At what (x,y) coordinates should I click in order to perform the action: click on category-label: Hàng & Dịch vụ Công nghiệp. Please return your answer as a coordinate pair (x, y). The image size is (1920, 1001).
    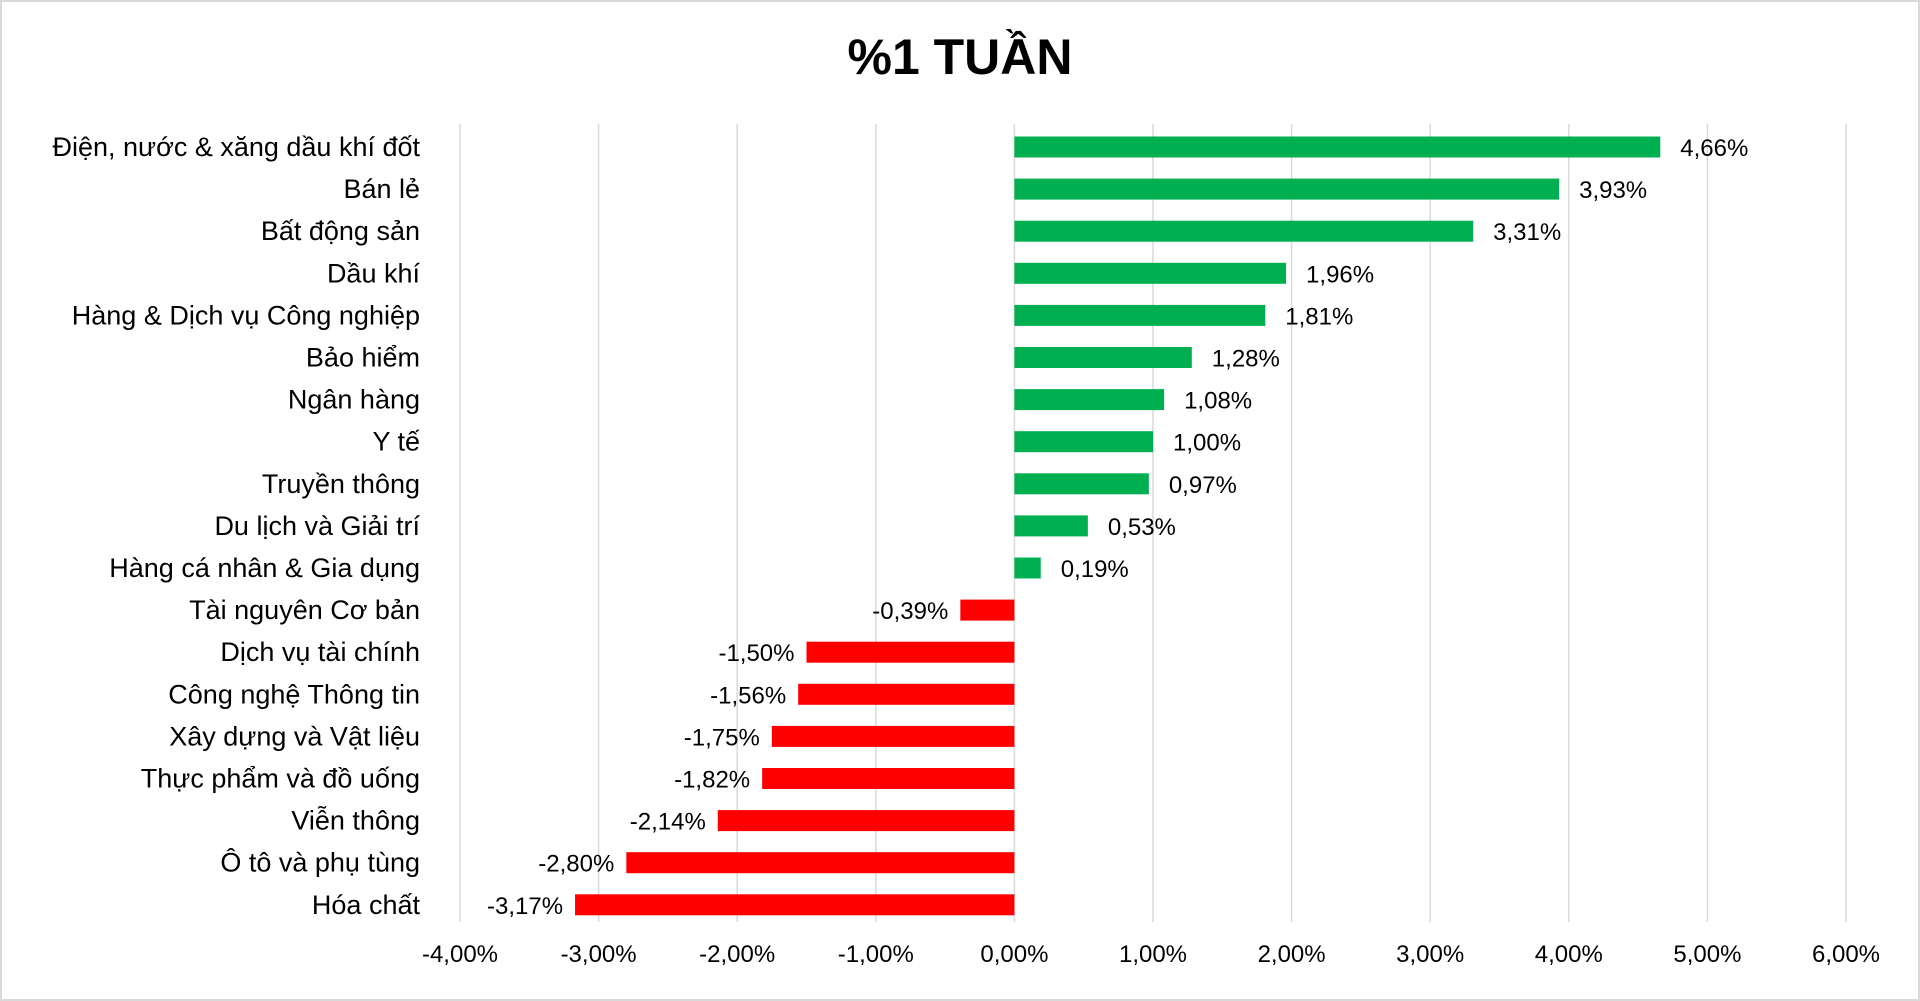
    Looking at the image, I should click on (246, 315).